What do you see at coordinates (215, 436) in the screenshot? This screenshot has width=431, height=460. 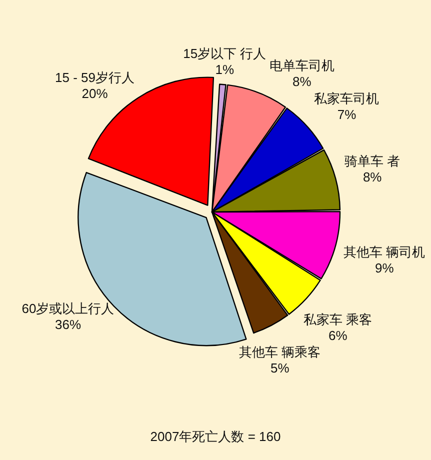 I see `text: 2007年死亡人数 = 160` at bounding box center [215, 436].